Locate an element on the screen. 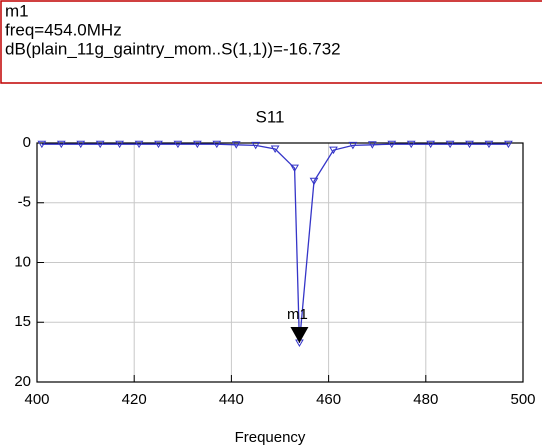 The height and width of the screenshot is (446, 542). readout-line: freq=454.0MHz is located at coordinates (63, 29).